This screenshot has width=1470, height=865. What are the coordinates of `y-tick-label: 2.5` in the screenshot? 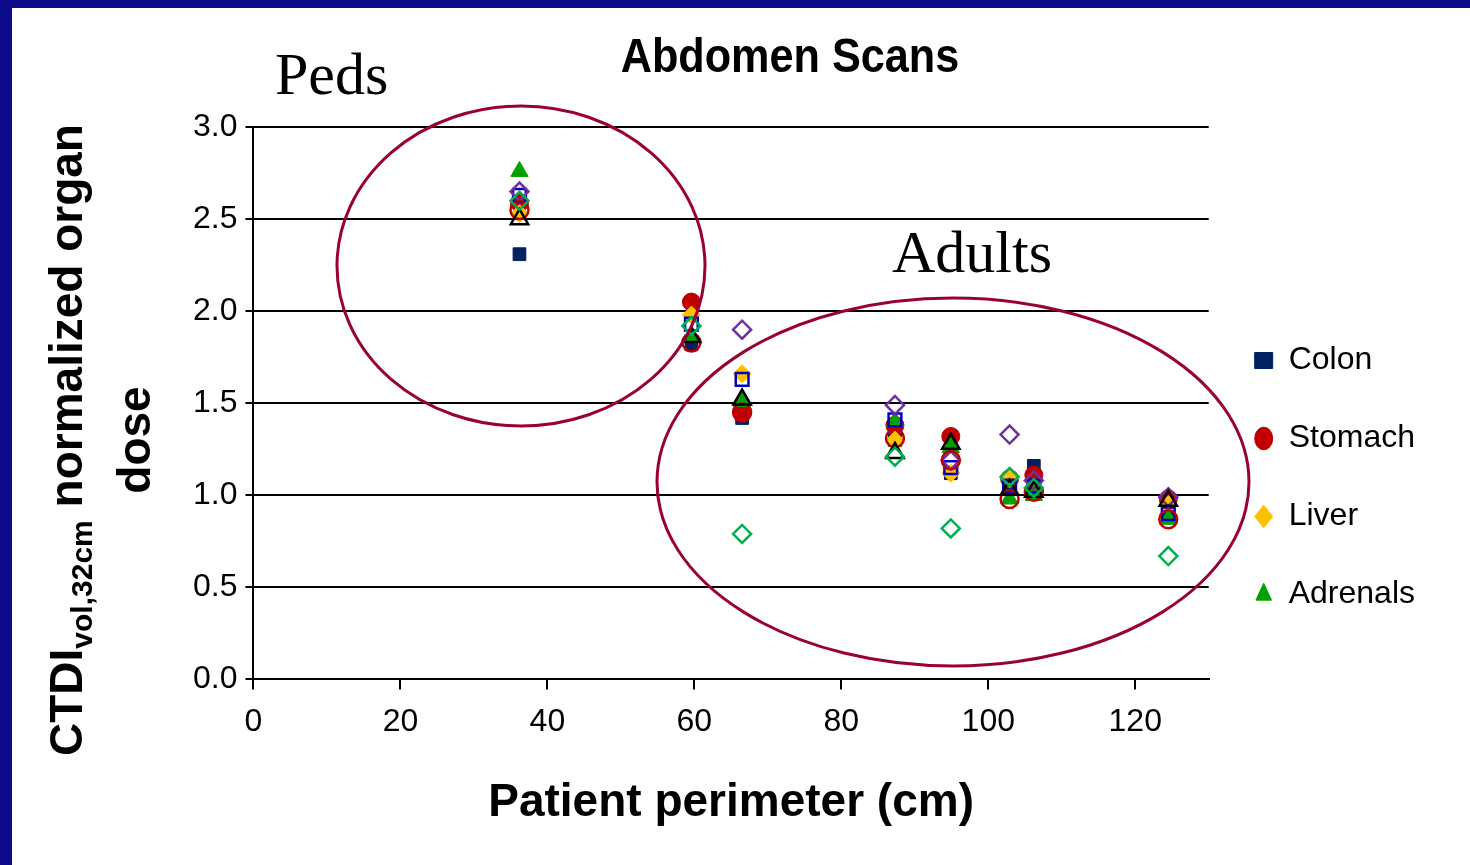 It's located at (215, 217).